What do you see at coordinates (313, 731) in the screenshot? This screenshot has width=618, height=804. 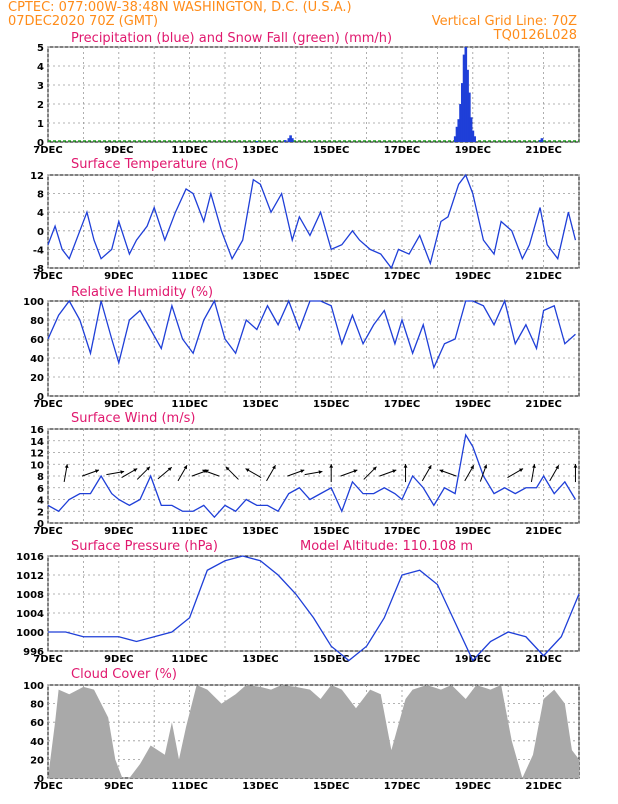 I see `cloud-cover-area` at bounding box center [313, 731].